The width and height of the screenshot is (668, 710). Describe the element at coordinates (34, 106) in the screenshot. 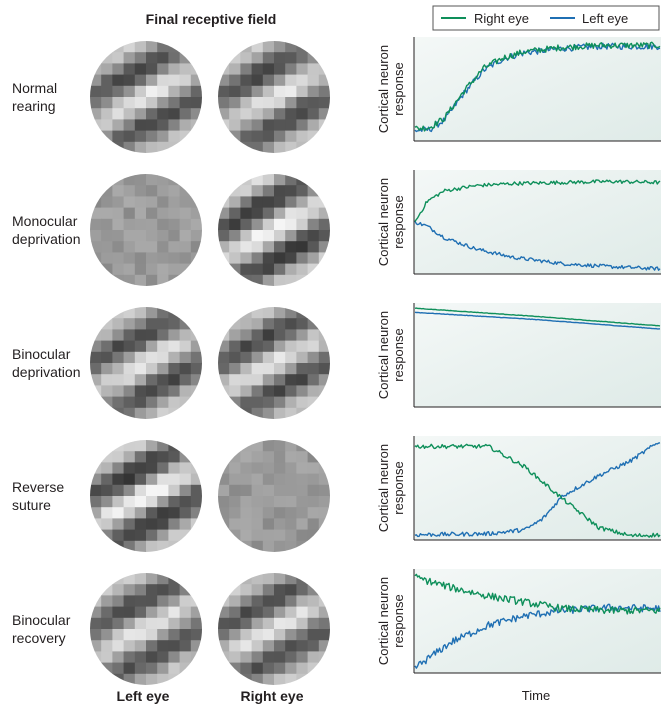

I see `condition-label-line: rearing` at that location.